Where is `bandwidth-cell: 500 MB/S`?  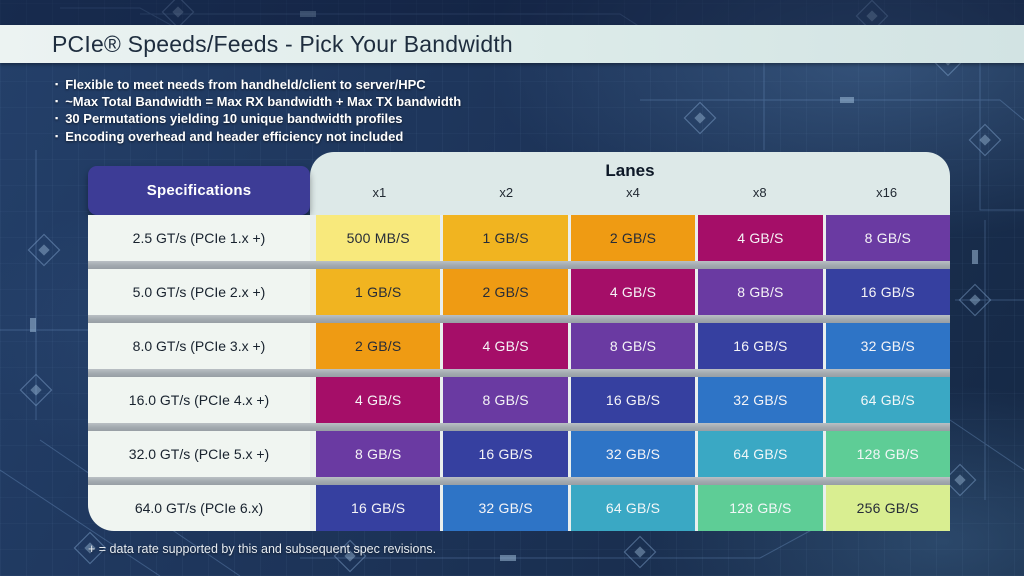 bandwidth-cell: 500 MB/S is located at coordinates (378, 238).